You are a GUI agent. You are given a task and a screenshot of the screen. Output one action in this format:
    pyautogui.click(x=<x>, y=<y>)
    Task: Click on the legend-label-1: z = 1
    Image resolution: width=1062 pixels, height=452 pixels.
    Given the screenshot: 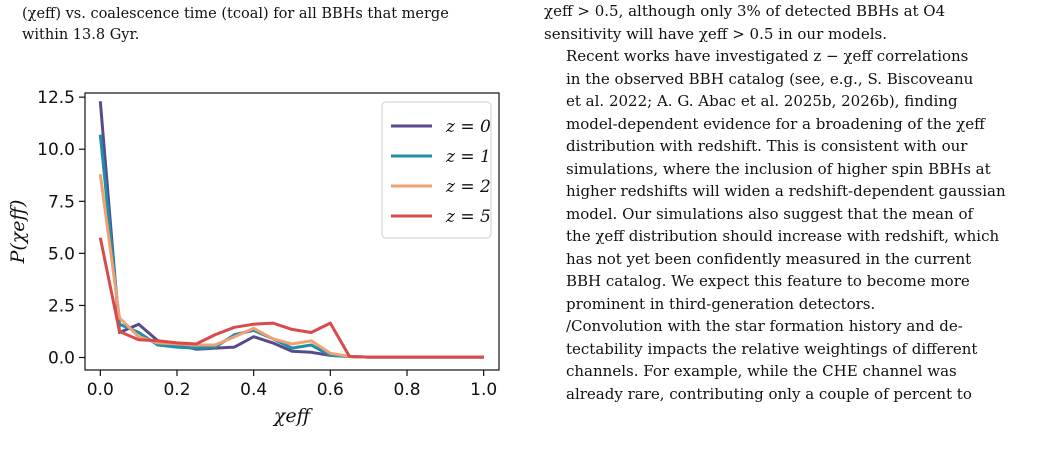 What is the action you would take?
    pyautogui.click(x=468, y=157)
    